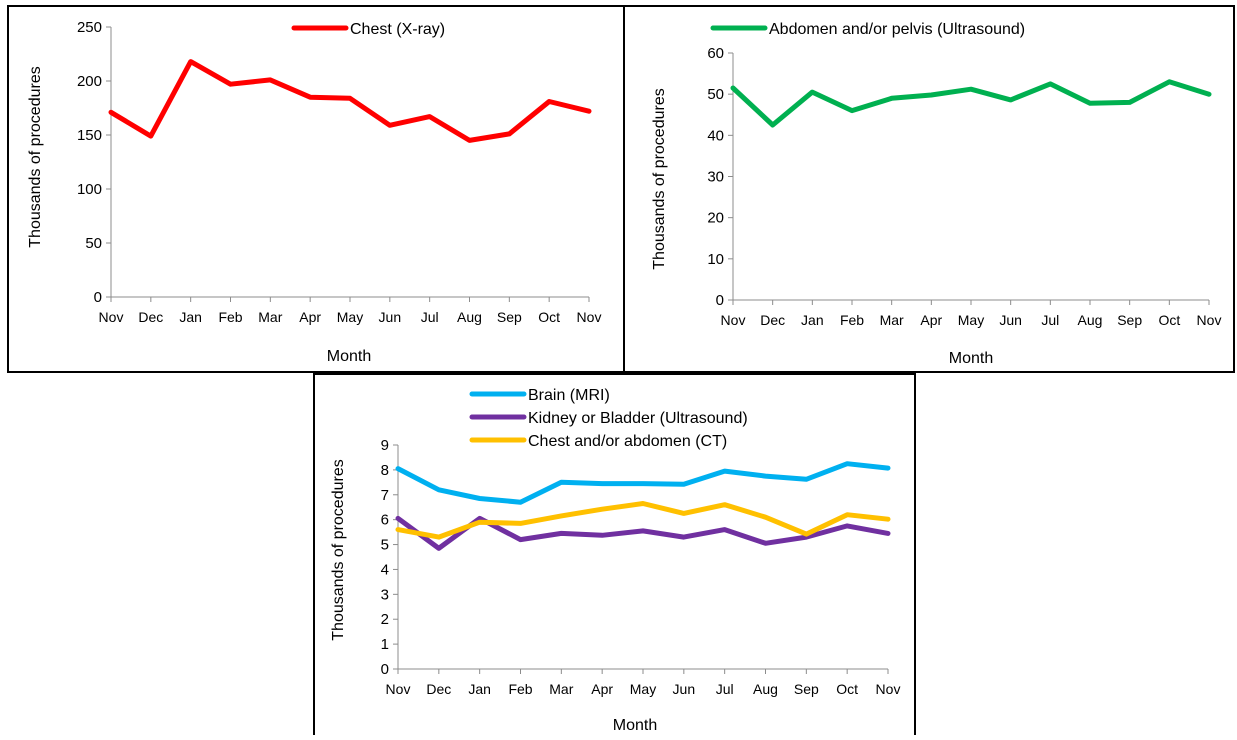 The width and height of the screenshot is (1237, 740). Describe the element at coordinates (627, 441) in the screenshot. I see `legend-label: Chest and/or abdomen (CT)` at that location.